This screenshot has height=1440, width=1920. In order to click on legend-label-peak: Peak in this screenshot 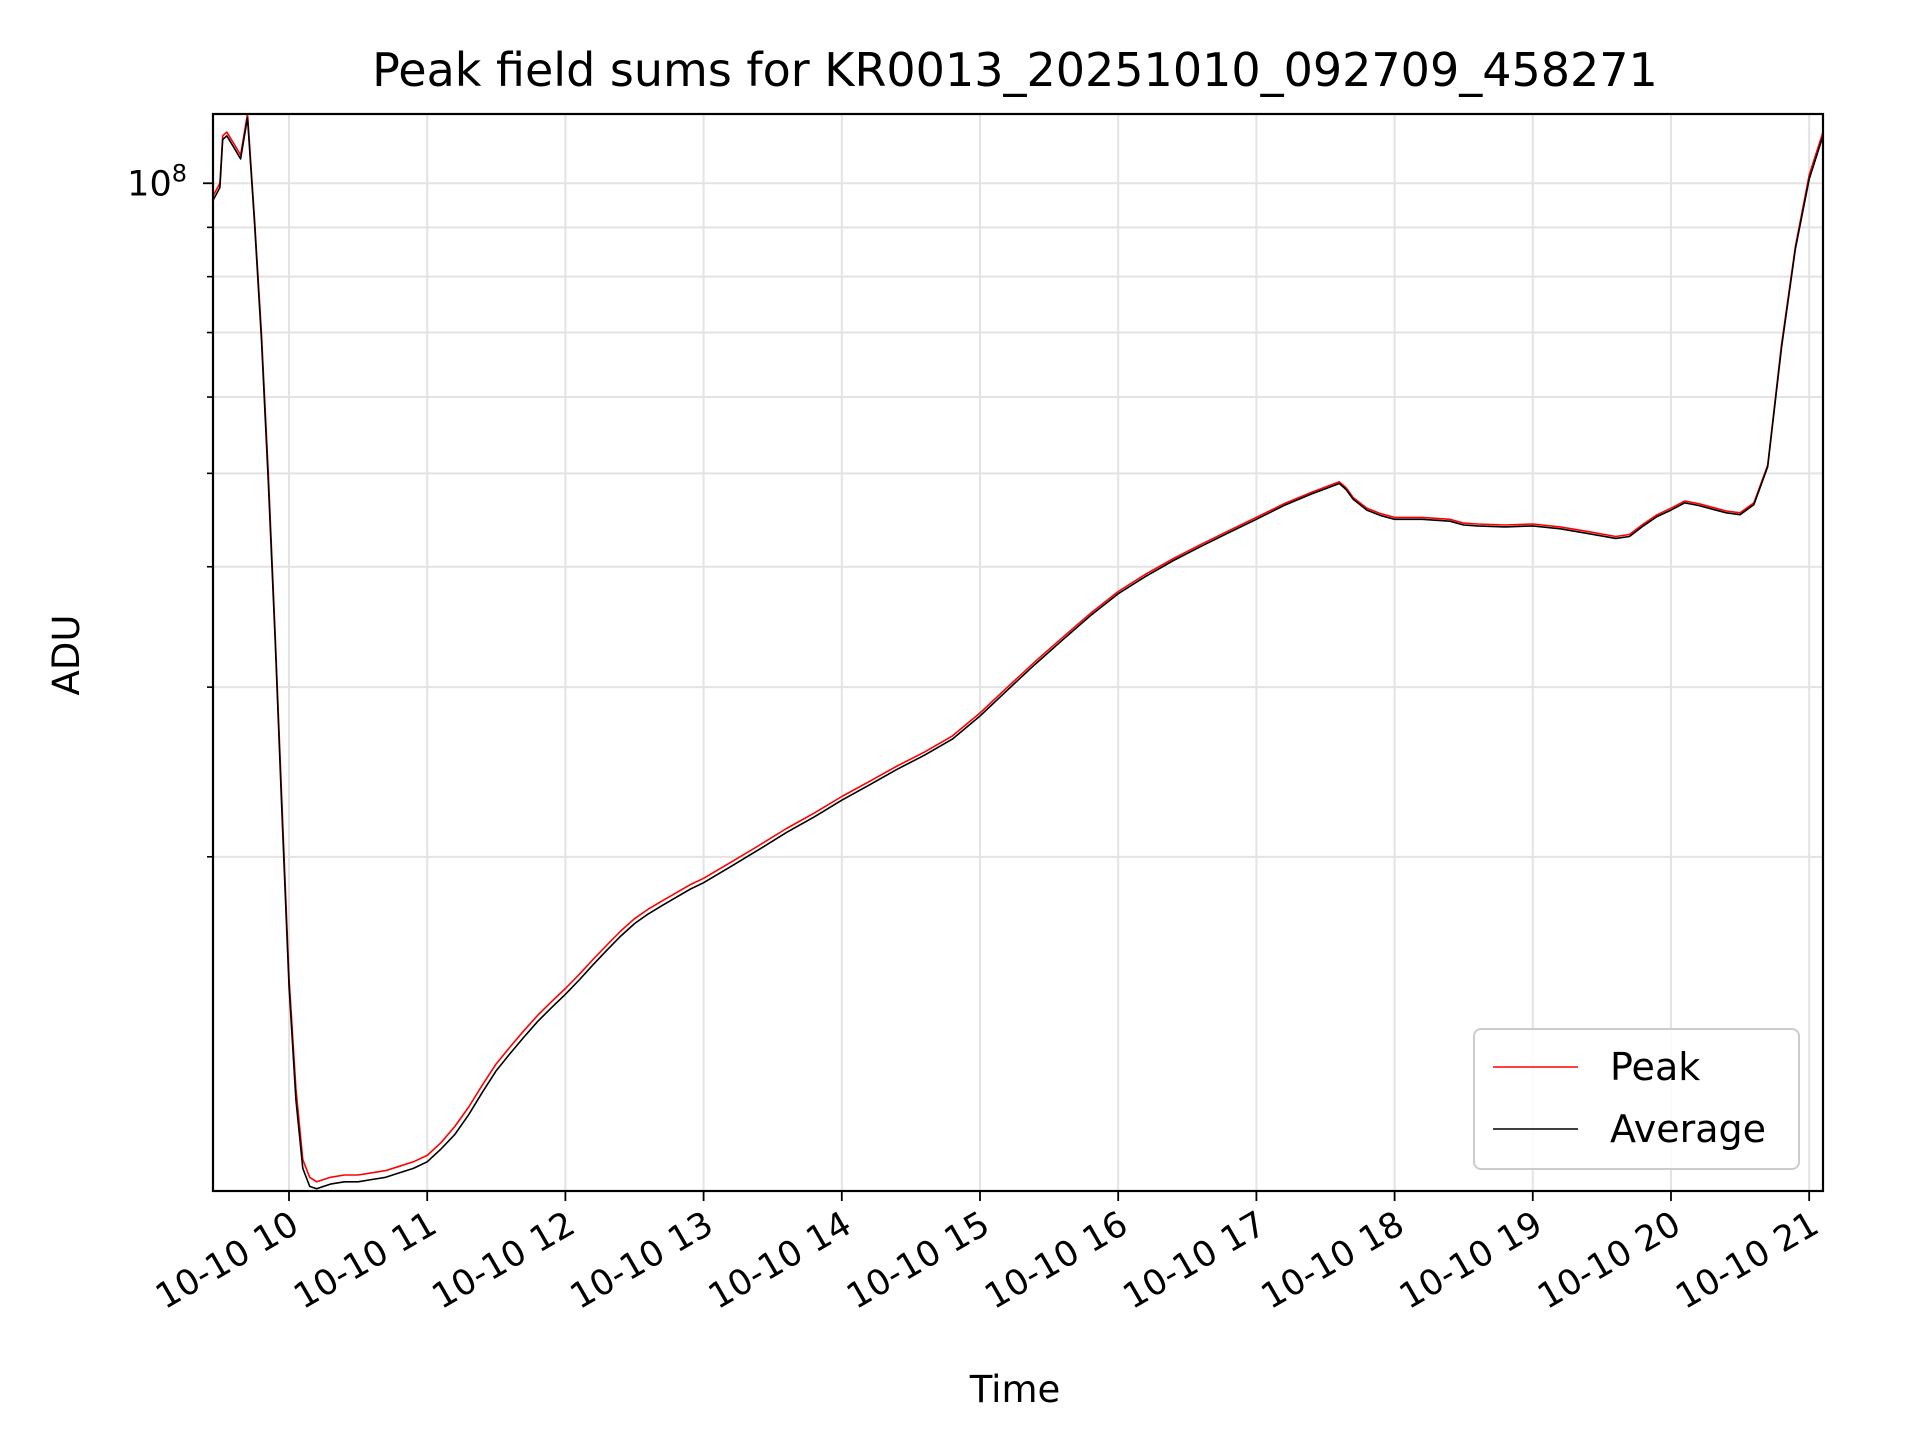, I will do `click(1655, 1067)`.